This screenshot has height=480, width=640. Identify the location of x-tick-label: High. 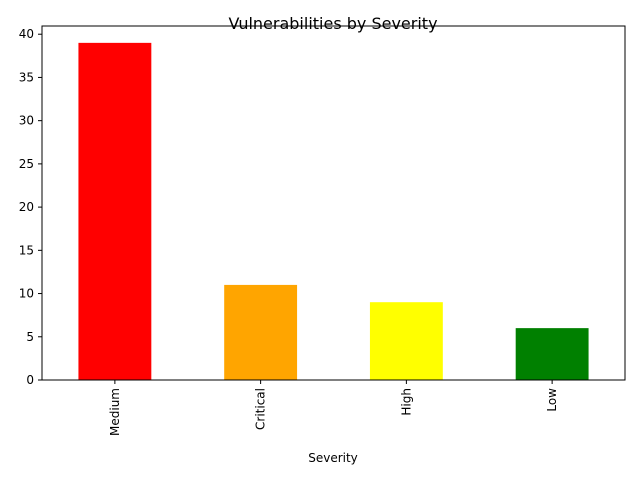
(406, 402).